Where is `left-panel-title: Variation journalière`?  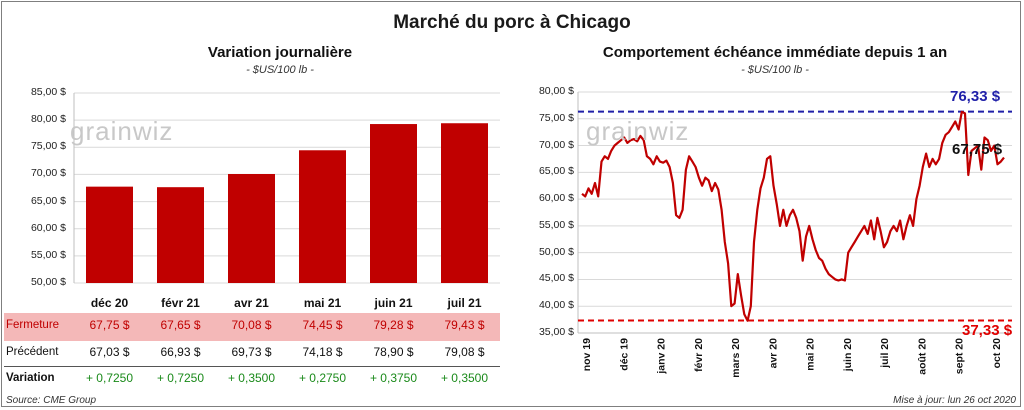
left-panel-title: Variation journalière is located at coordinates (280, 52).